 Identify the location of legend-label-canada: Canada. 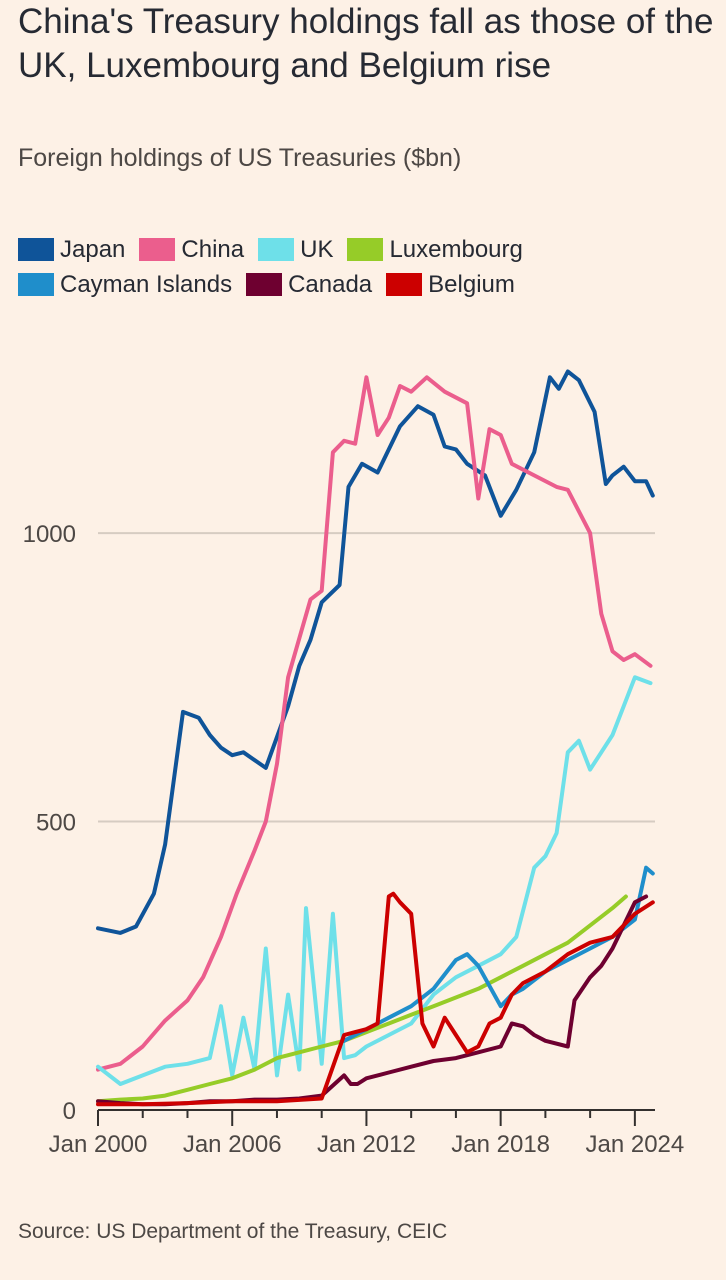
(330, 284).